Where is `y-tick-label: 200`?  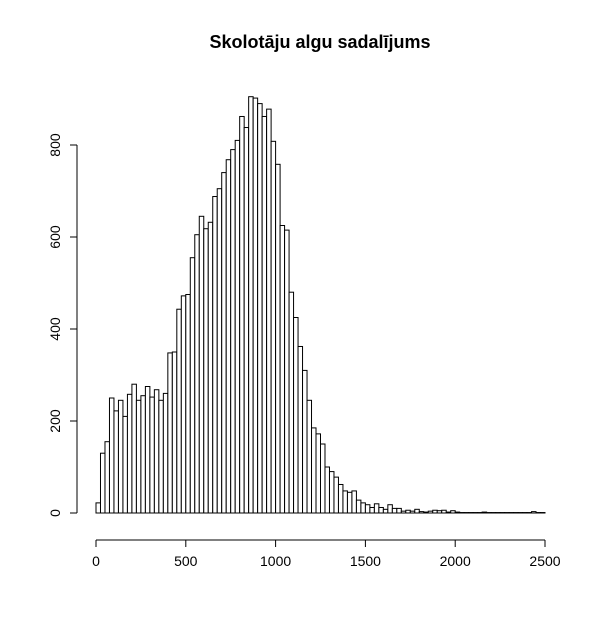
y-tick-label: 200 is located at coordinates (55, 421).